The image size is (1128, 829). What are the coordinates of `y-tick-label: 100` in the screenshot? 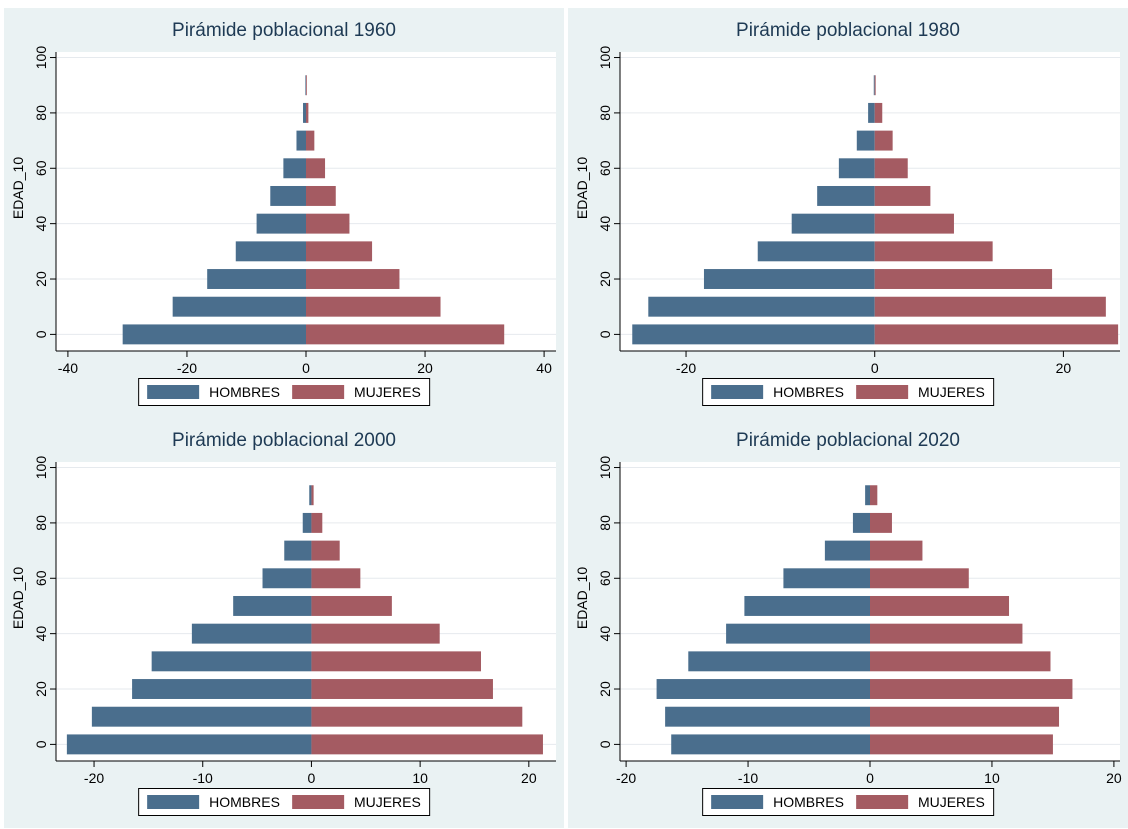 It's located at (605, 58).